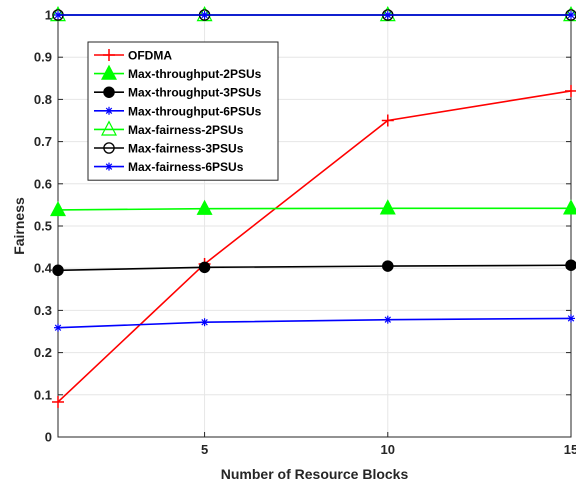 The height and width of the screenshot is (486, 576). What do you see at coordinates (186, 149) in the screenshot?
I see `legend-label: Max-fairness-3PSUs` at bounding box center [186, 149].